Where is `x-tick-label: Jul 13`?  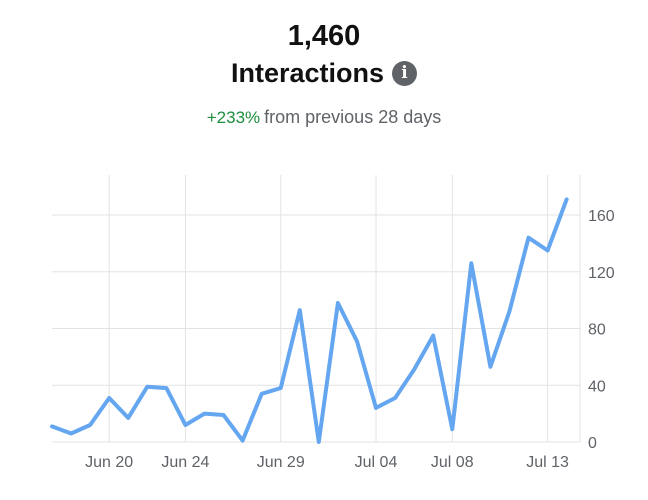
x-tick-label: Jul 13 is located at coordinates (547, 462).